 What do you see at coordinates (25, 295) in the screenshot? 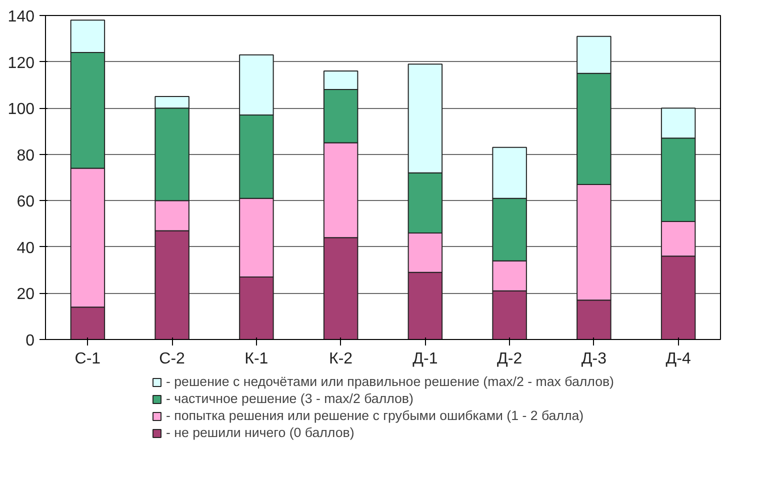
I see `y-tick-label: 20` at bounding box center [25, 295].